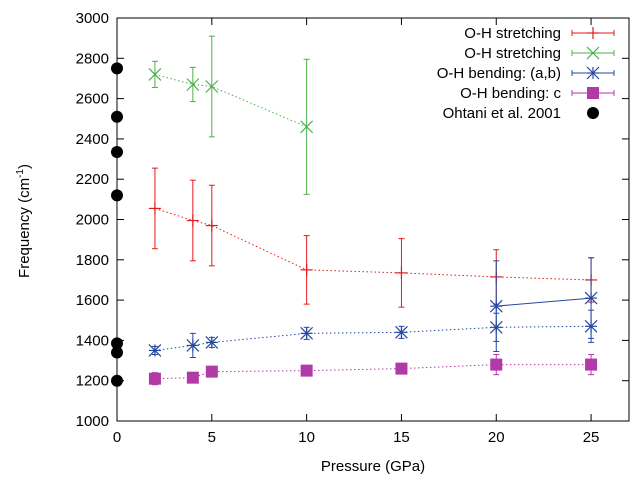 This screenshot has height=477, width=643. What do you see at coordinates (92, 300) in the screenshot?
I see `y-tick-label: 1600` at bounding box center [92, 300].